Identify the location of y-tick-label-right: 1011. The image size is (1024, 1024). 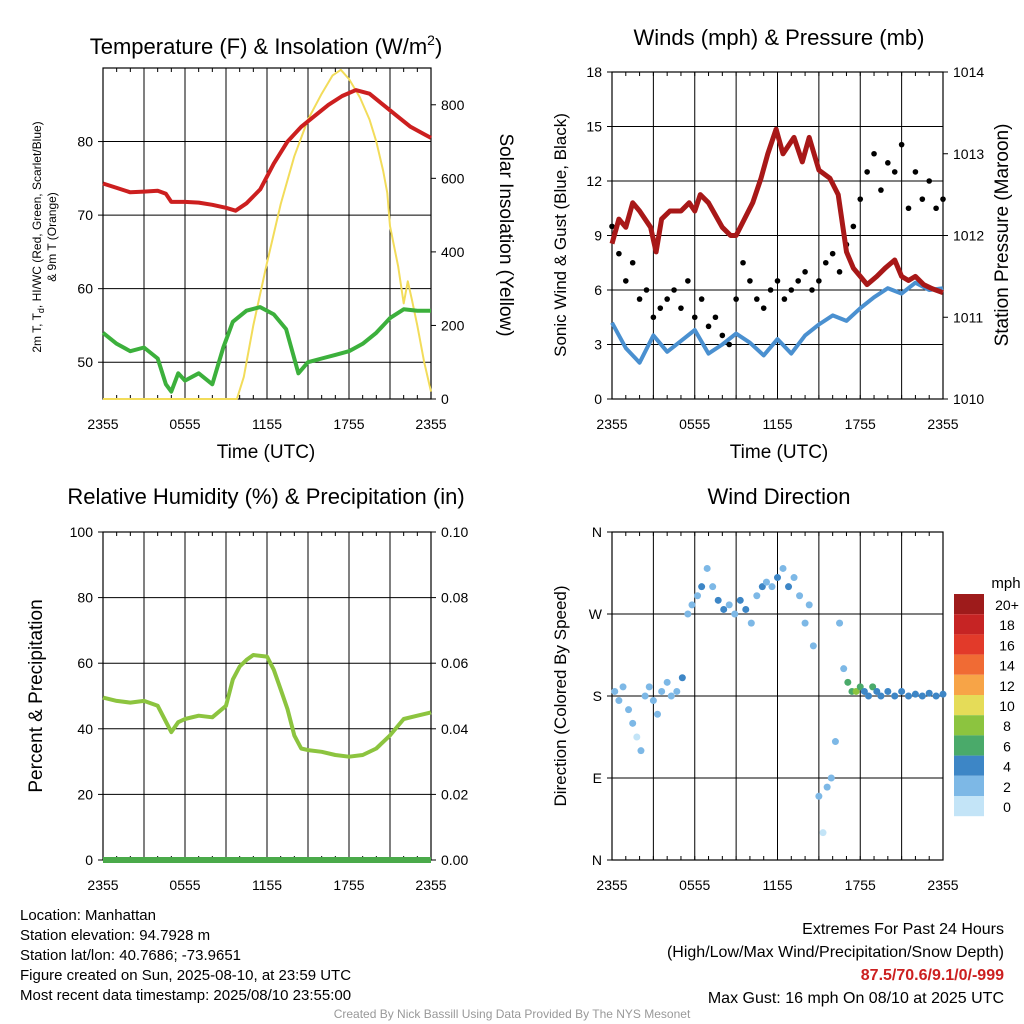
(968, 317).